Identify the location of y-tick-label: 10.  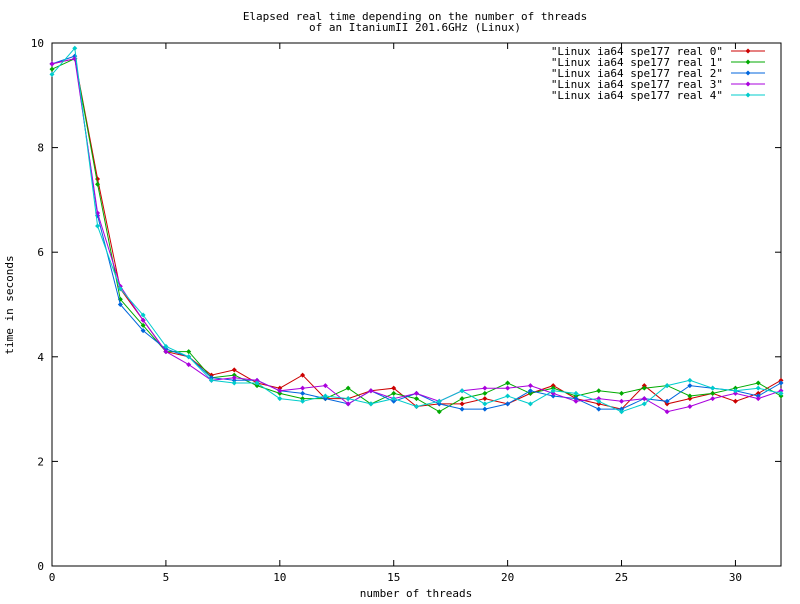
(37, 43).